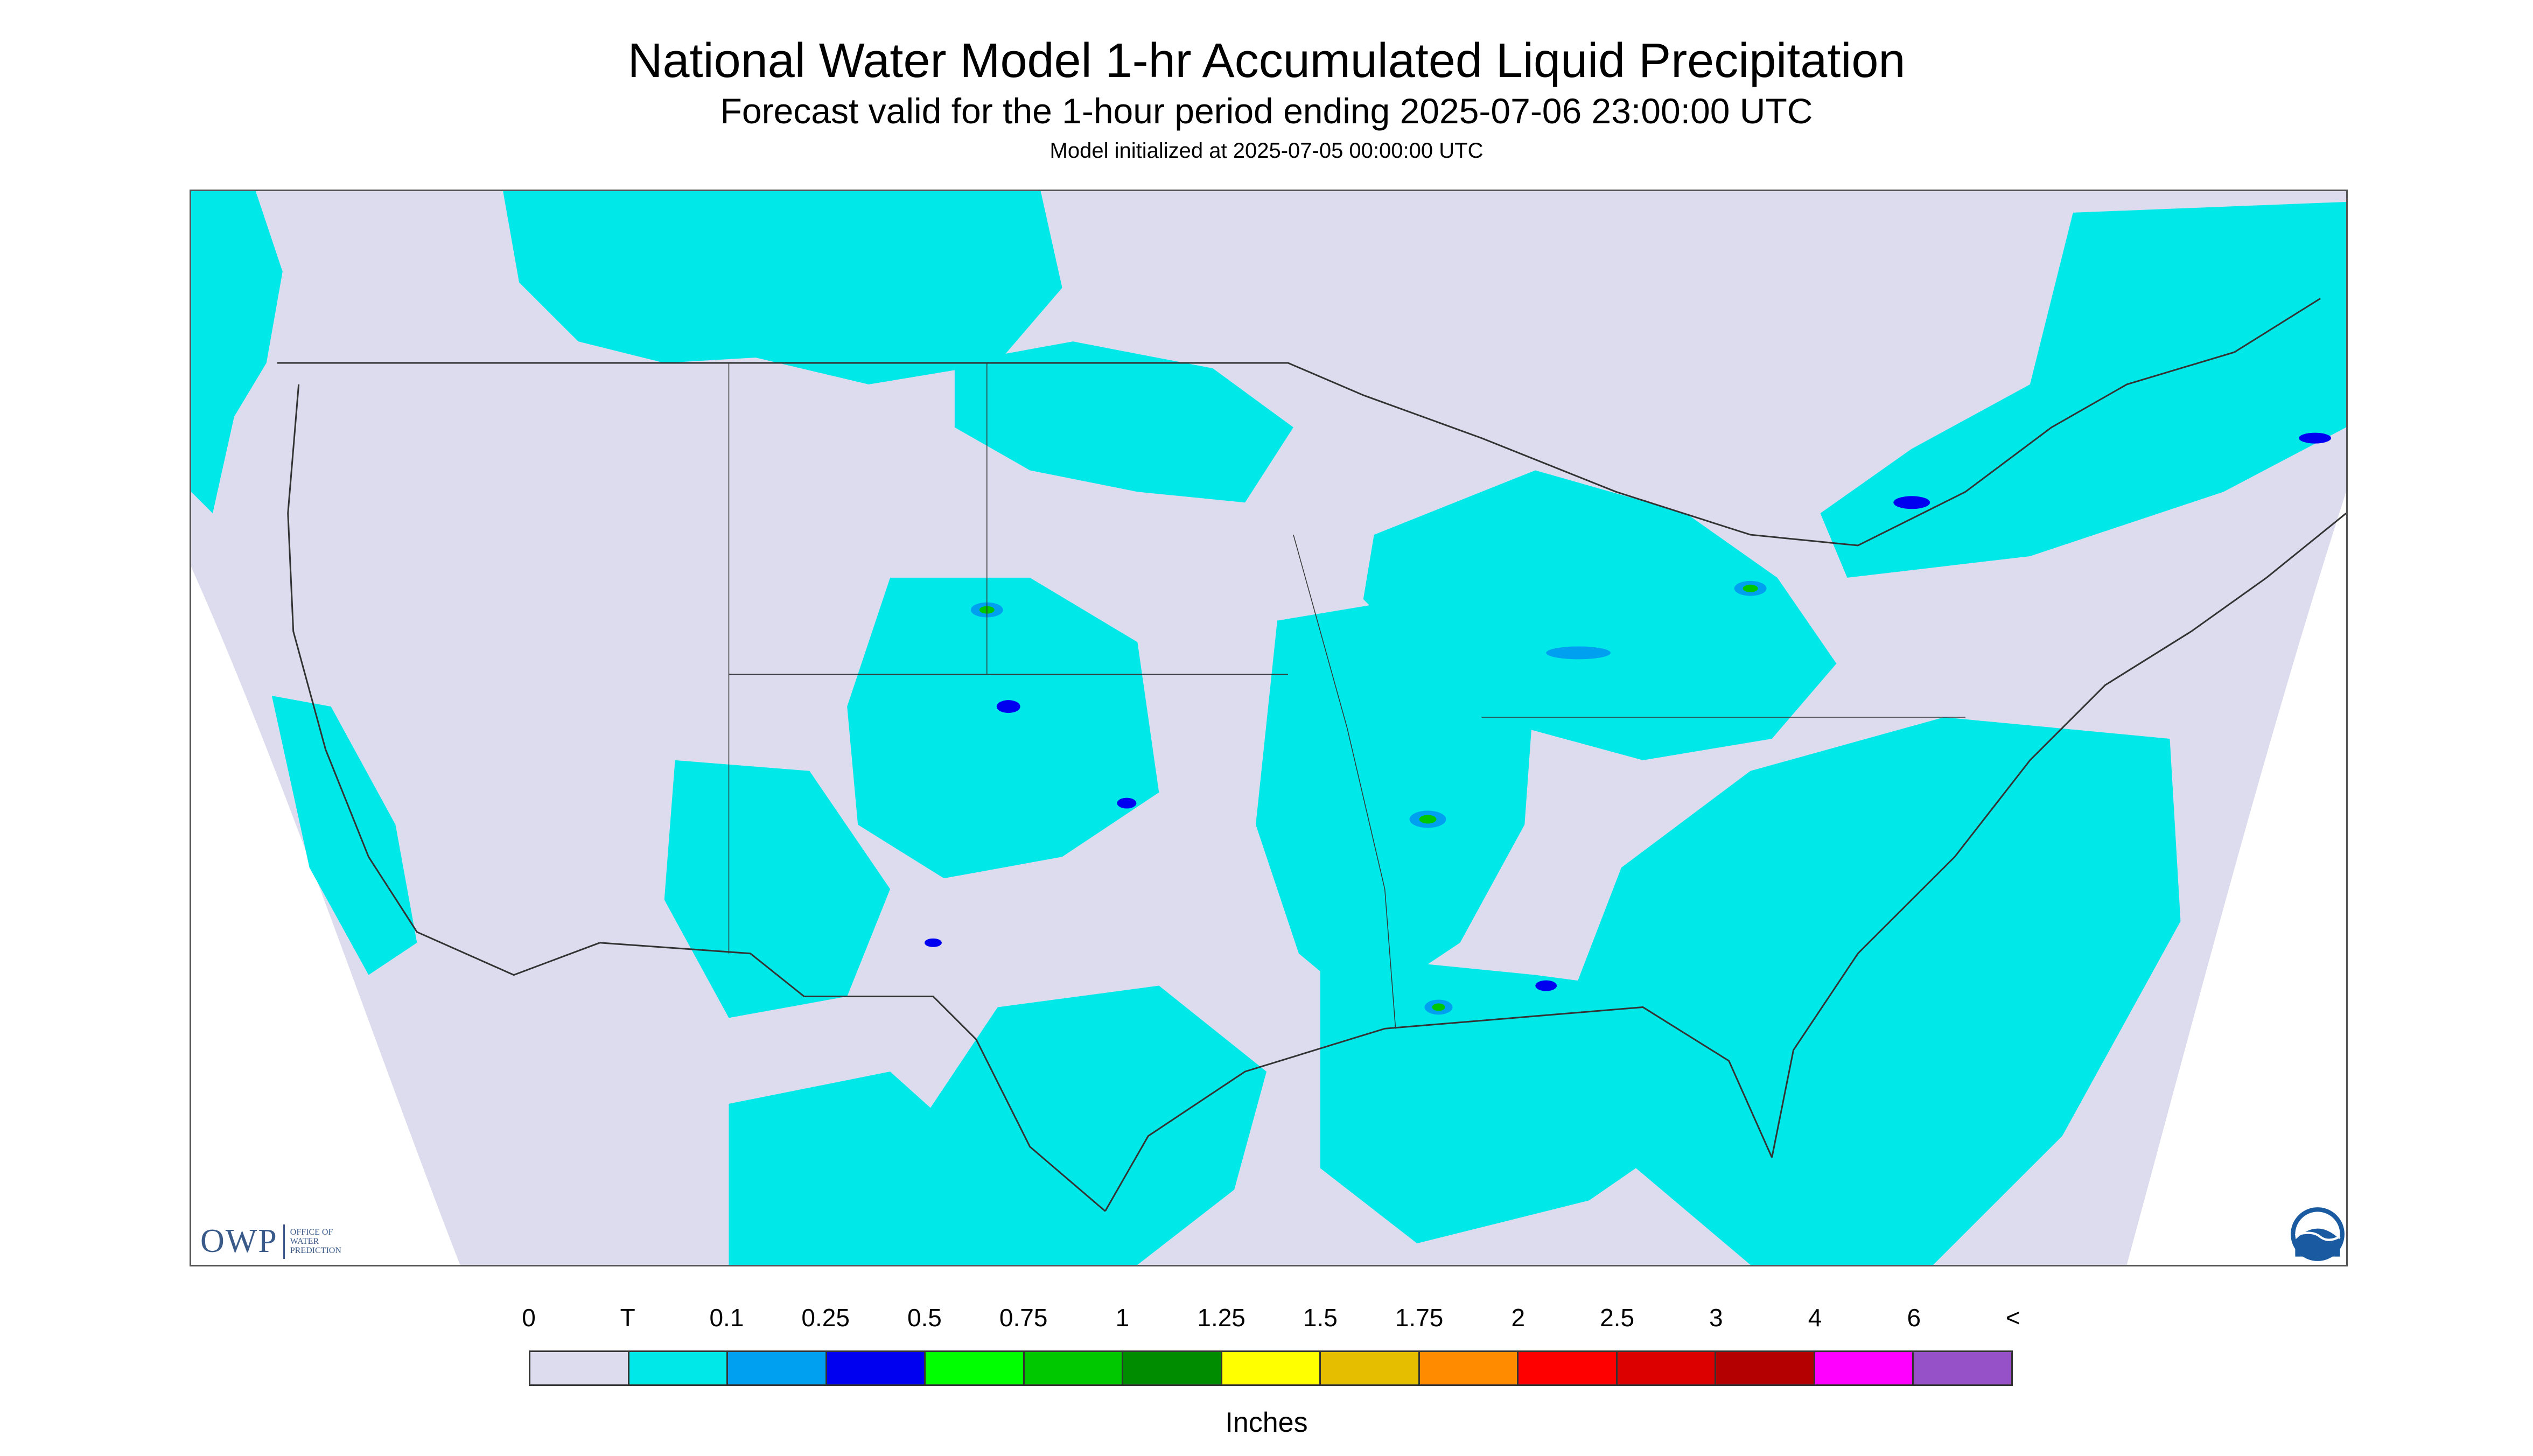 This screenshot has width=2533, height=1456. I want to click on legend-tick-label: T, so click(628, 1318).